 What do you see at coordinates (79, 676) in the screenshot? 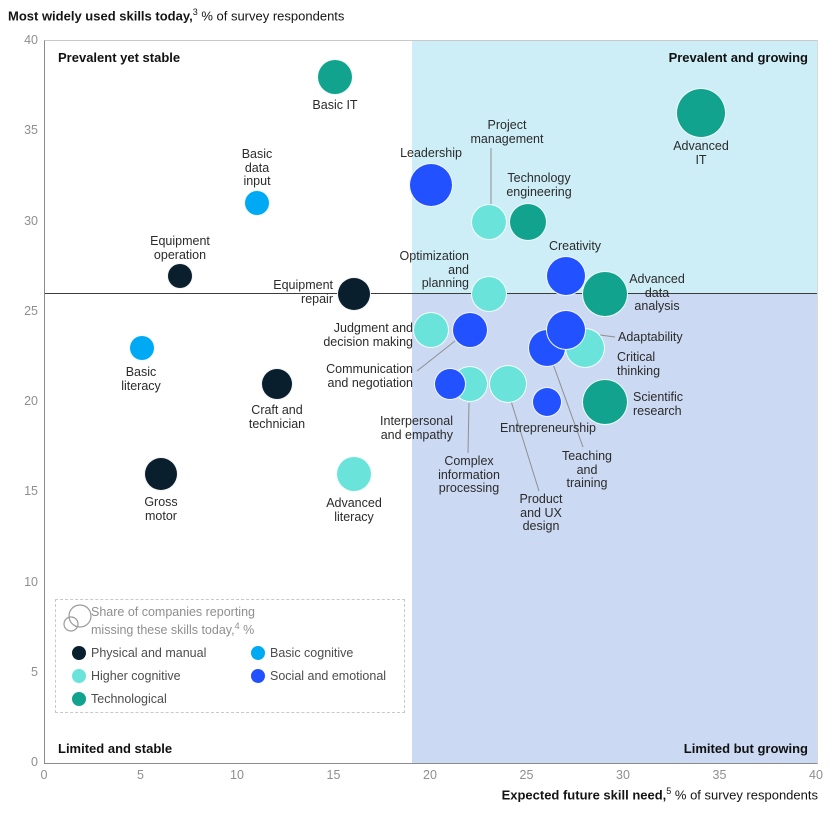
I see `legend-swatch-higher_cognitive` at bounding box center [79, 676].